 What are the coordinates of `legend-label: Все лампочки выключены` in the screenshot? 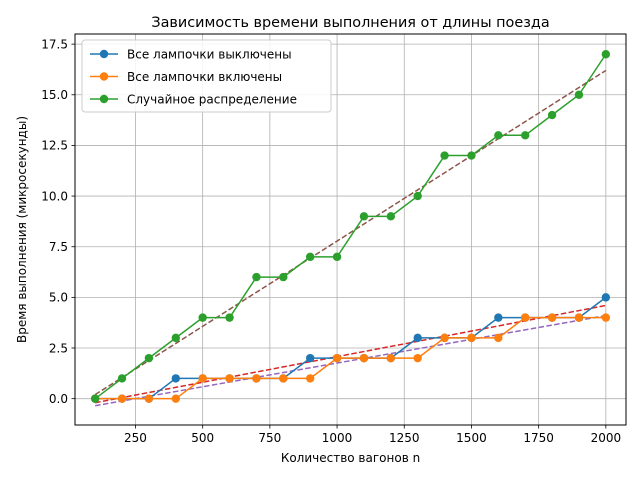 It's located at (209, 54).